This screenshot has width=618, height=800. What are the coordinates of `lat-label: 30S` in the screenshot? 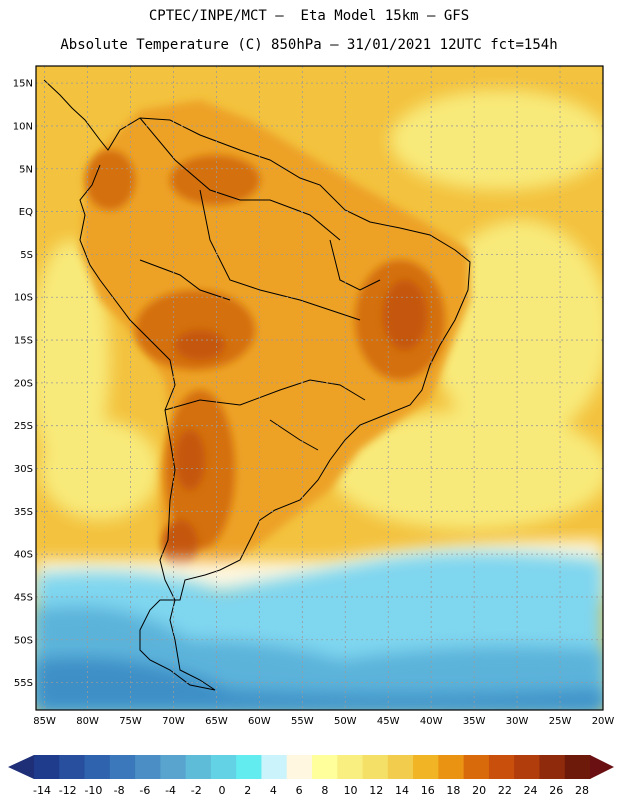 It's located at (23, 469).